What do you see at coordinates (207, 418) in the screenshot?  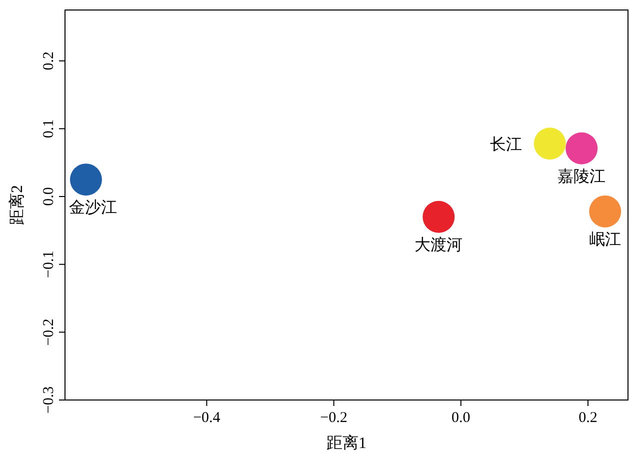 I see `x-tick-label: −0.4` at bounding box center [207, 418].